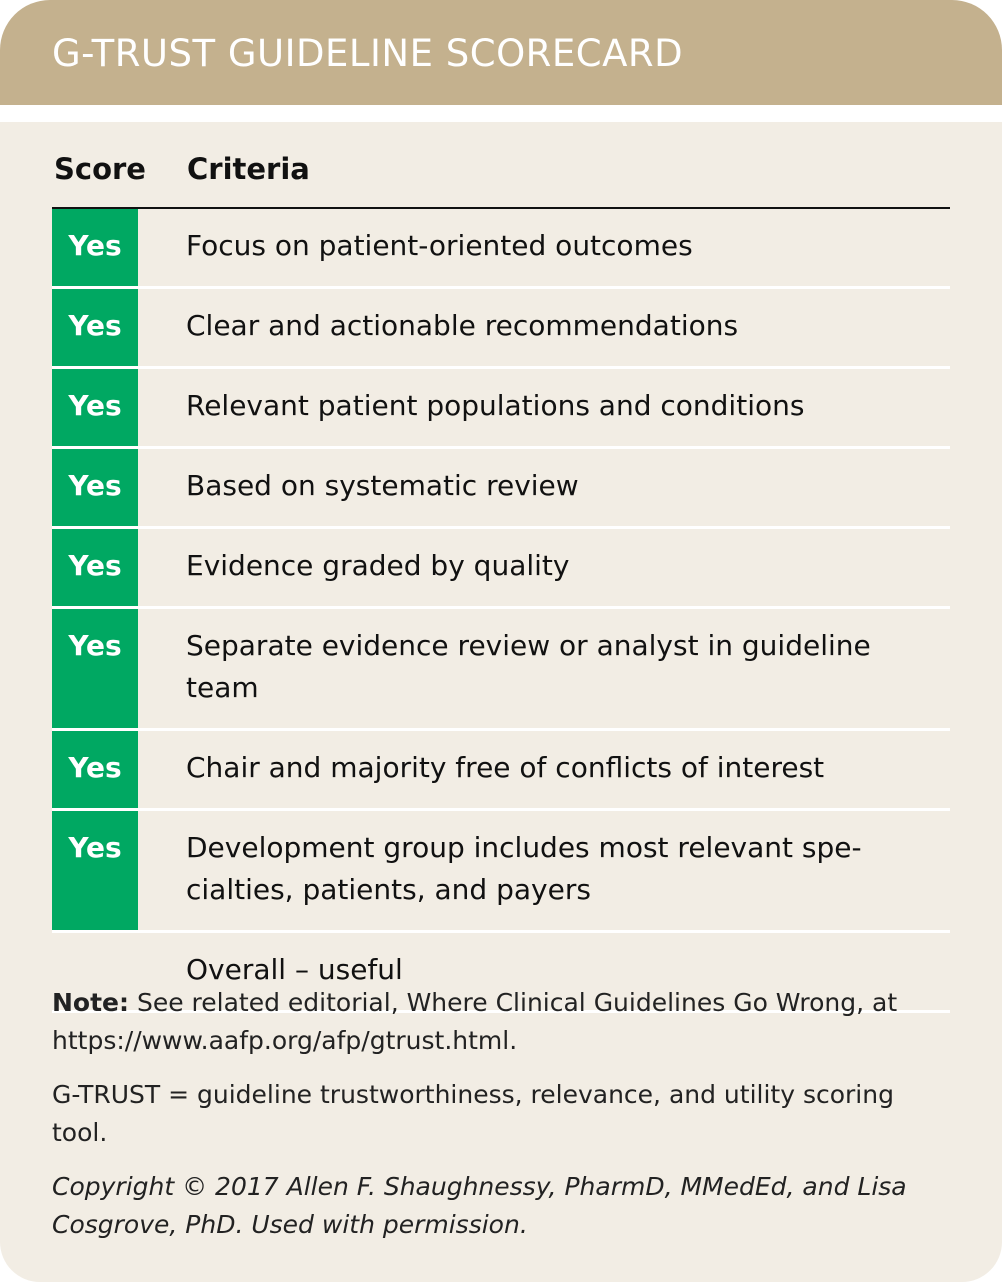 This screenshot has width=1002, height=1285. What do you see at coordinates (544, 972) in the screenshot?
I see `criteria-cell: Overall – useful` at bounding box center [544, 972].